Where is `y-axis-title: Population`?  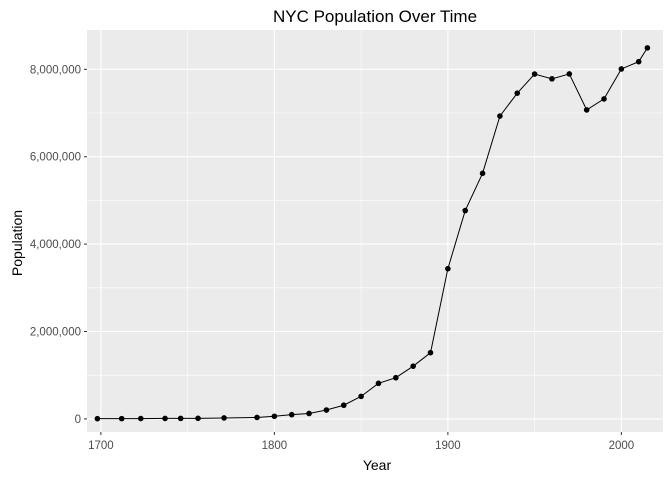
y-axis-title: Population is located at coordinates (17, 243).